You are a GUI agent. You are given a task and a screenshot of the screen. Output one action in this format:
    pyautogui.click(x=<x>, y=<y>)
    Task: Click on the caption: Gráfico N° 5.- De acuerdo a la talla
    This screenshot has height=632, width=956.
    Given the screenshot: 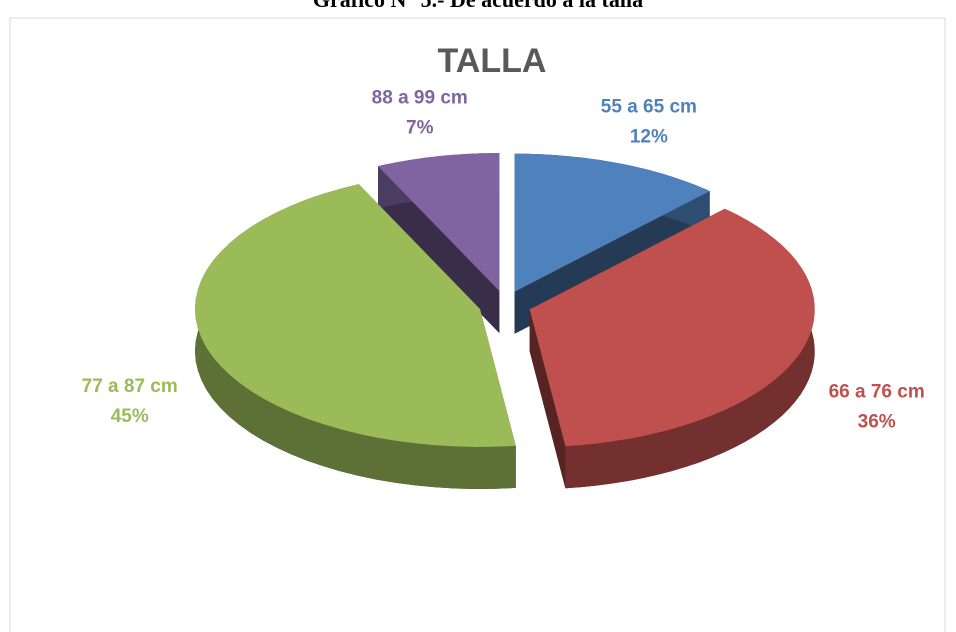 What is the action you would take?
    pyautogui.click(x=478, y=6)
    